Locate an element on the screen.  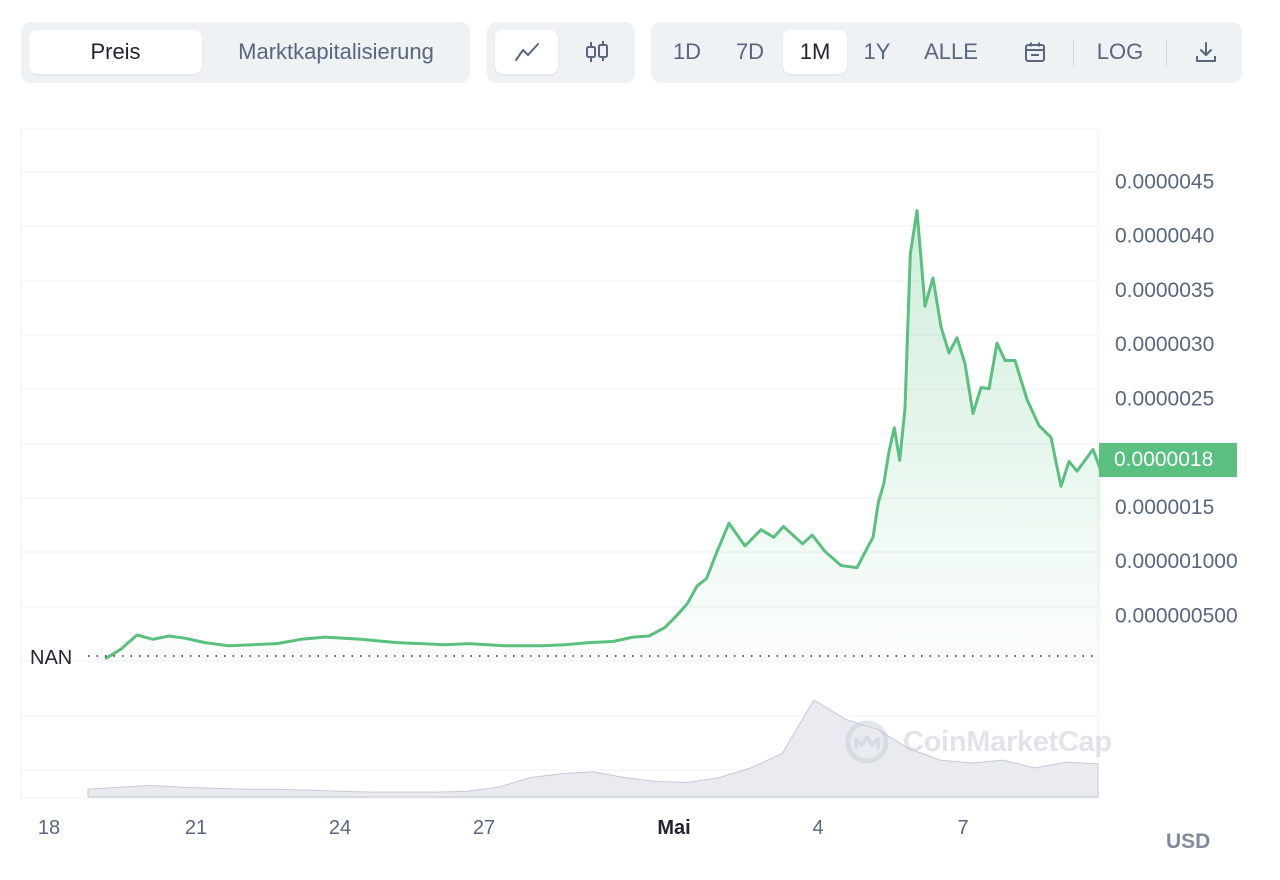
x-tick-label: 27 is located at coordinates (484, 828).